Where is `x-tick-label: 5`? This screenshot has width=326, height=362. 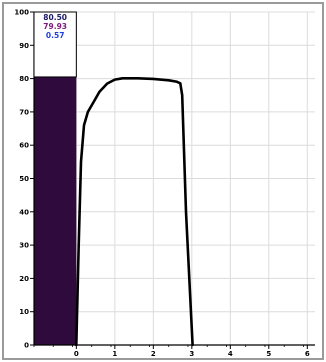
x-tick-label: 5 is located at coordinates (268, 354).